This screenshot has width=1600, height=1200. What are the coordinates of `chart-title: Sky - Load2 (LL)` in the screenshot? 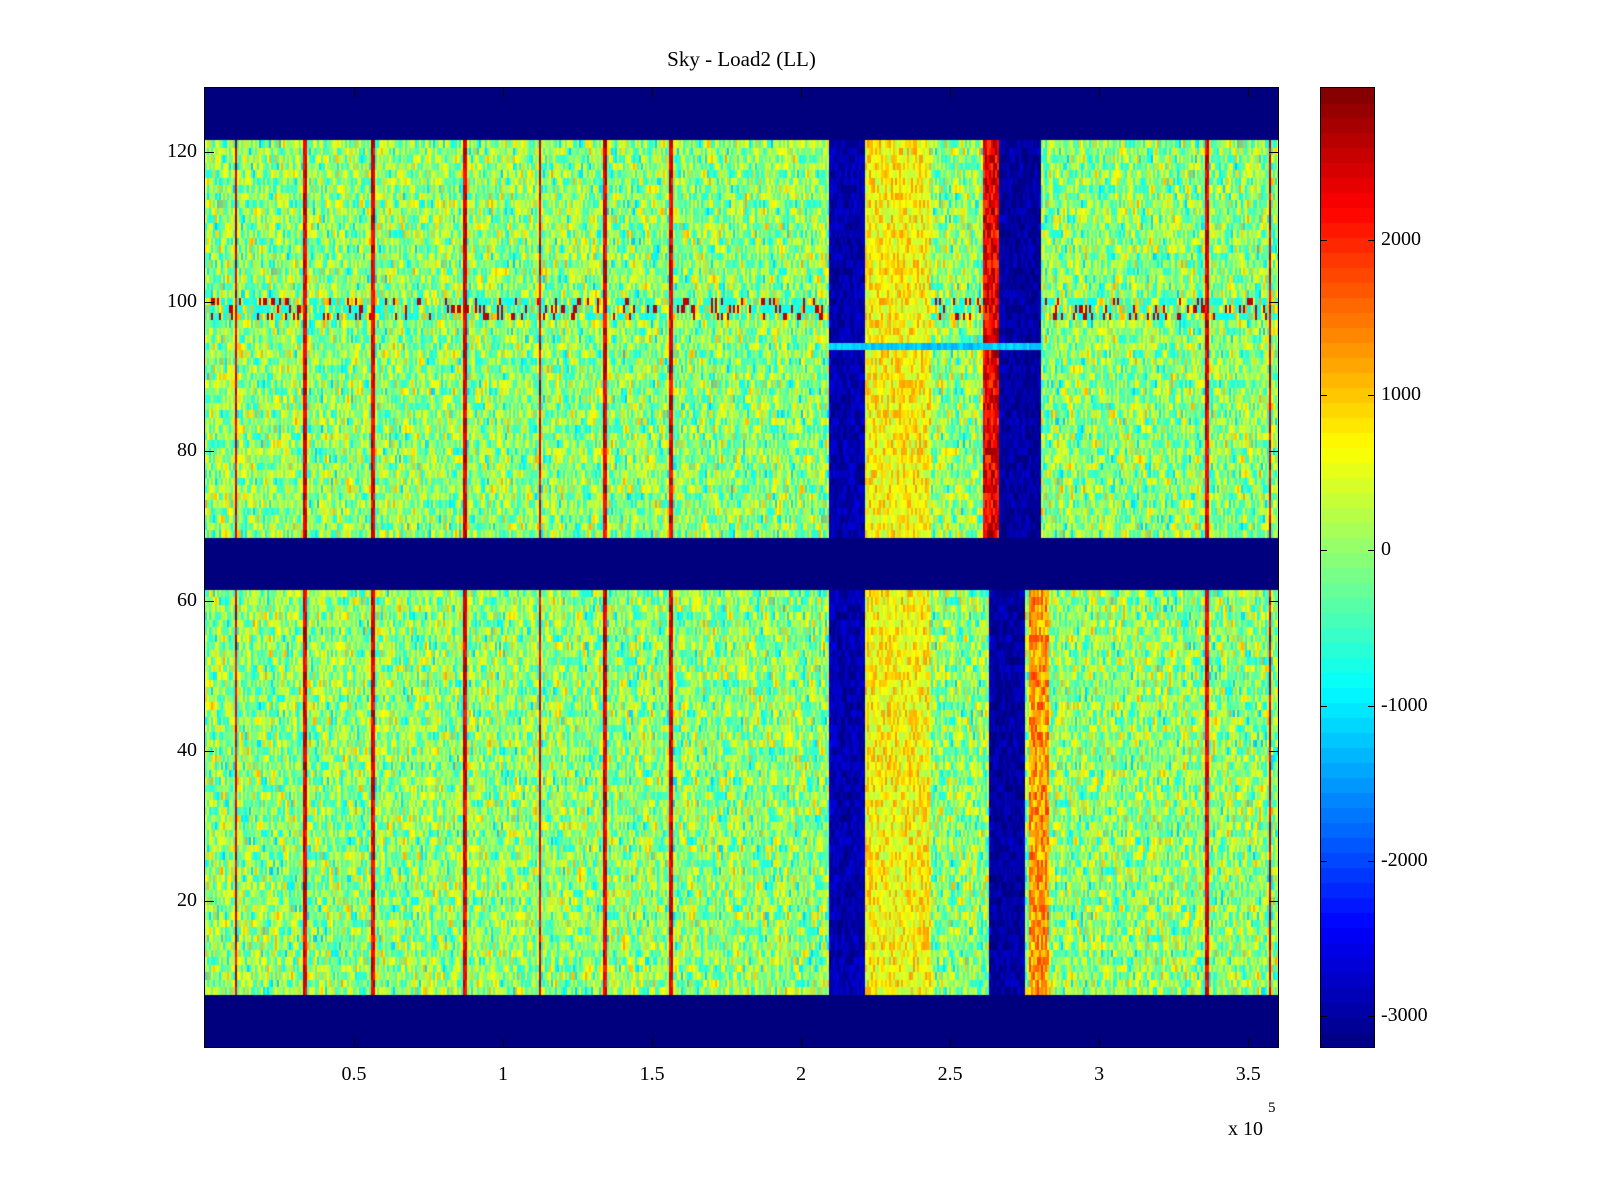 It's located at (741, 59).